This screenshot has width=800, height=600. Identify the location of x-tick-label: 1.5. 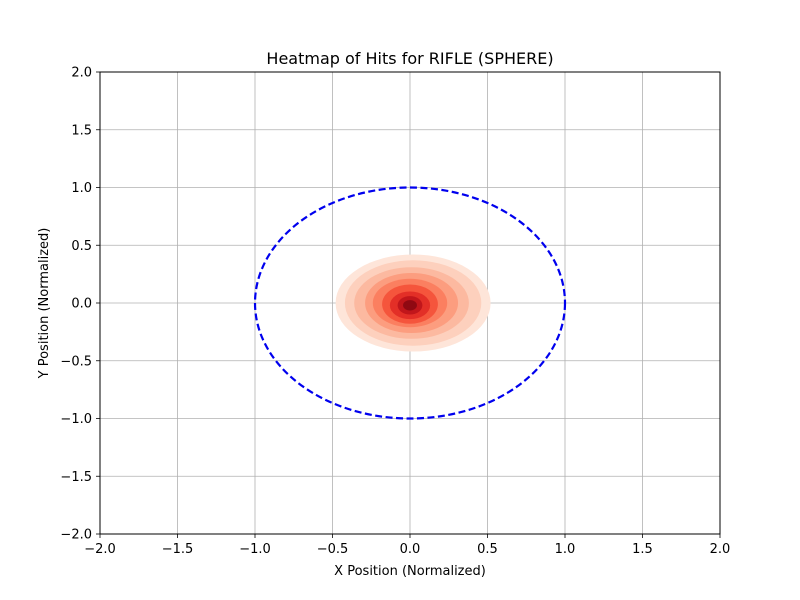
(642, 549).